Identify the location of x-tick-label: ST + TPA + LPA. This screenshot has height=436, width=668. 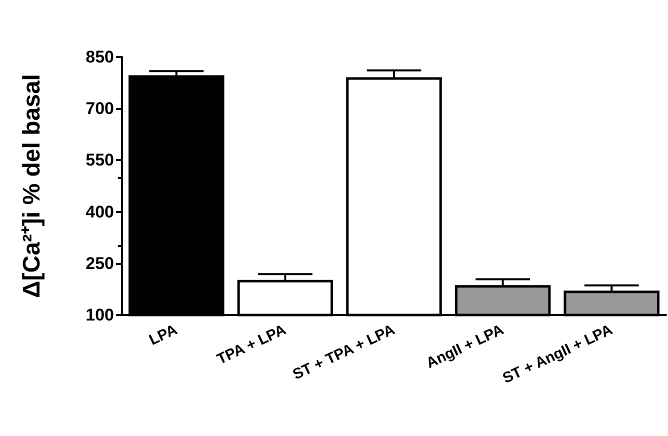
(344, 352).